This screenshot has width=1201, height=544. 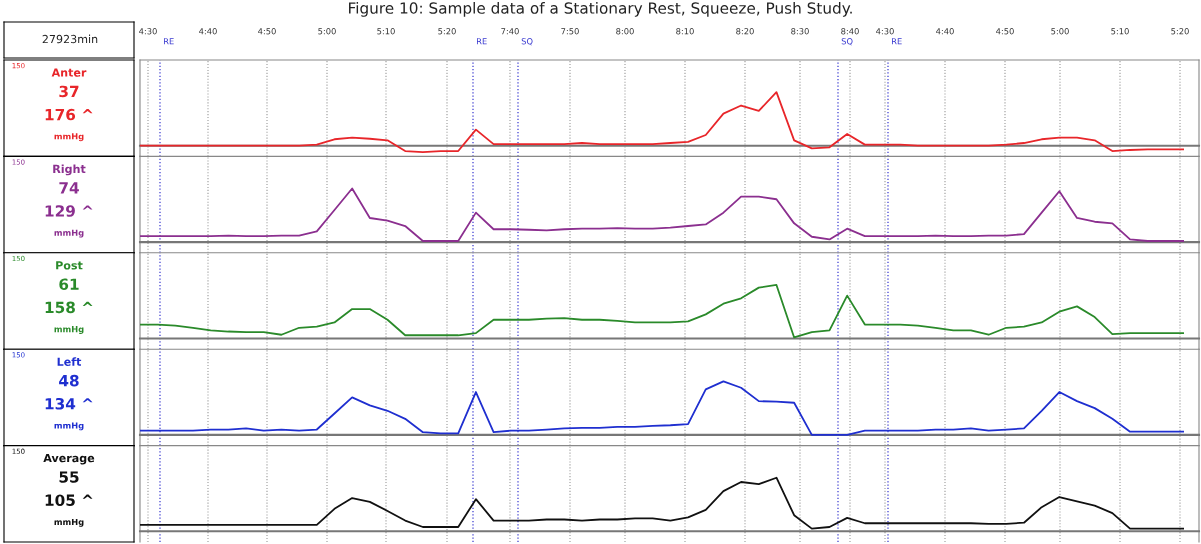 What do you see at coordinates (69, 380) in the screenshot?
I see `text: 48` at bounding box center [69, 380].